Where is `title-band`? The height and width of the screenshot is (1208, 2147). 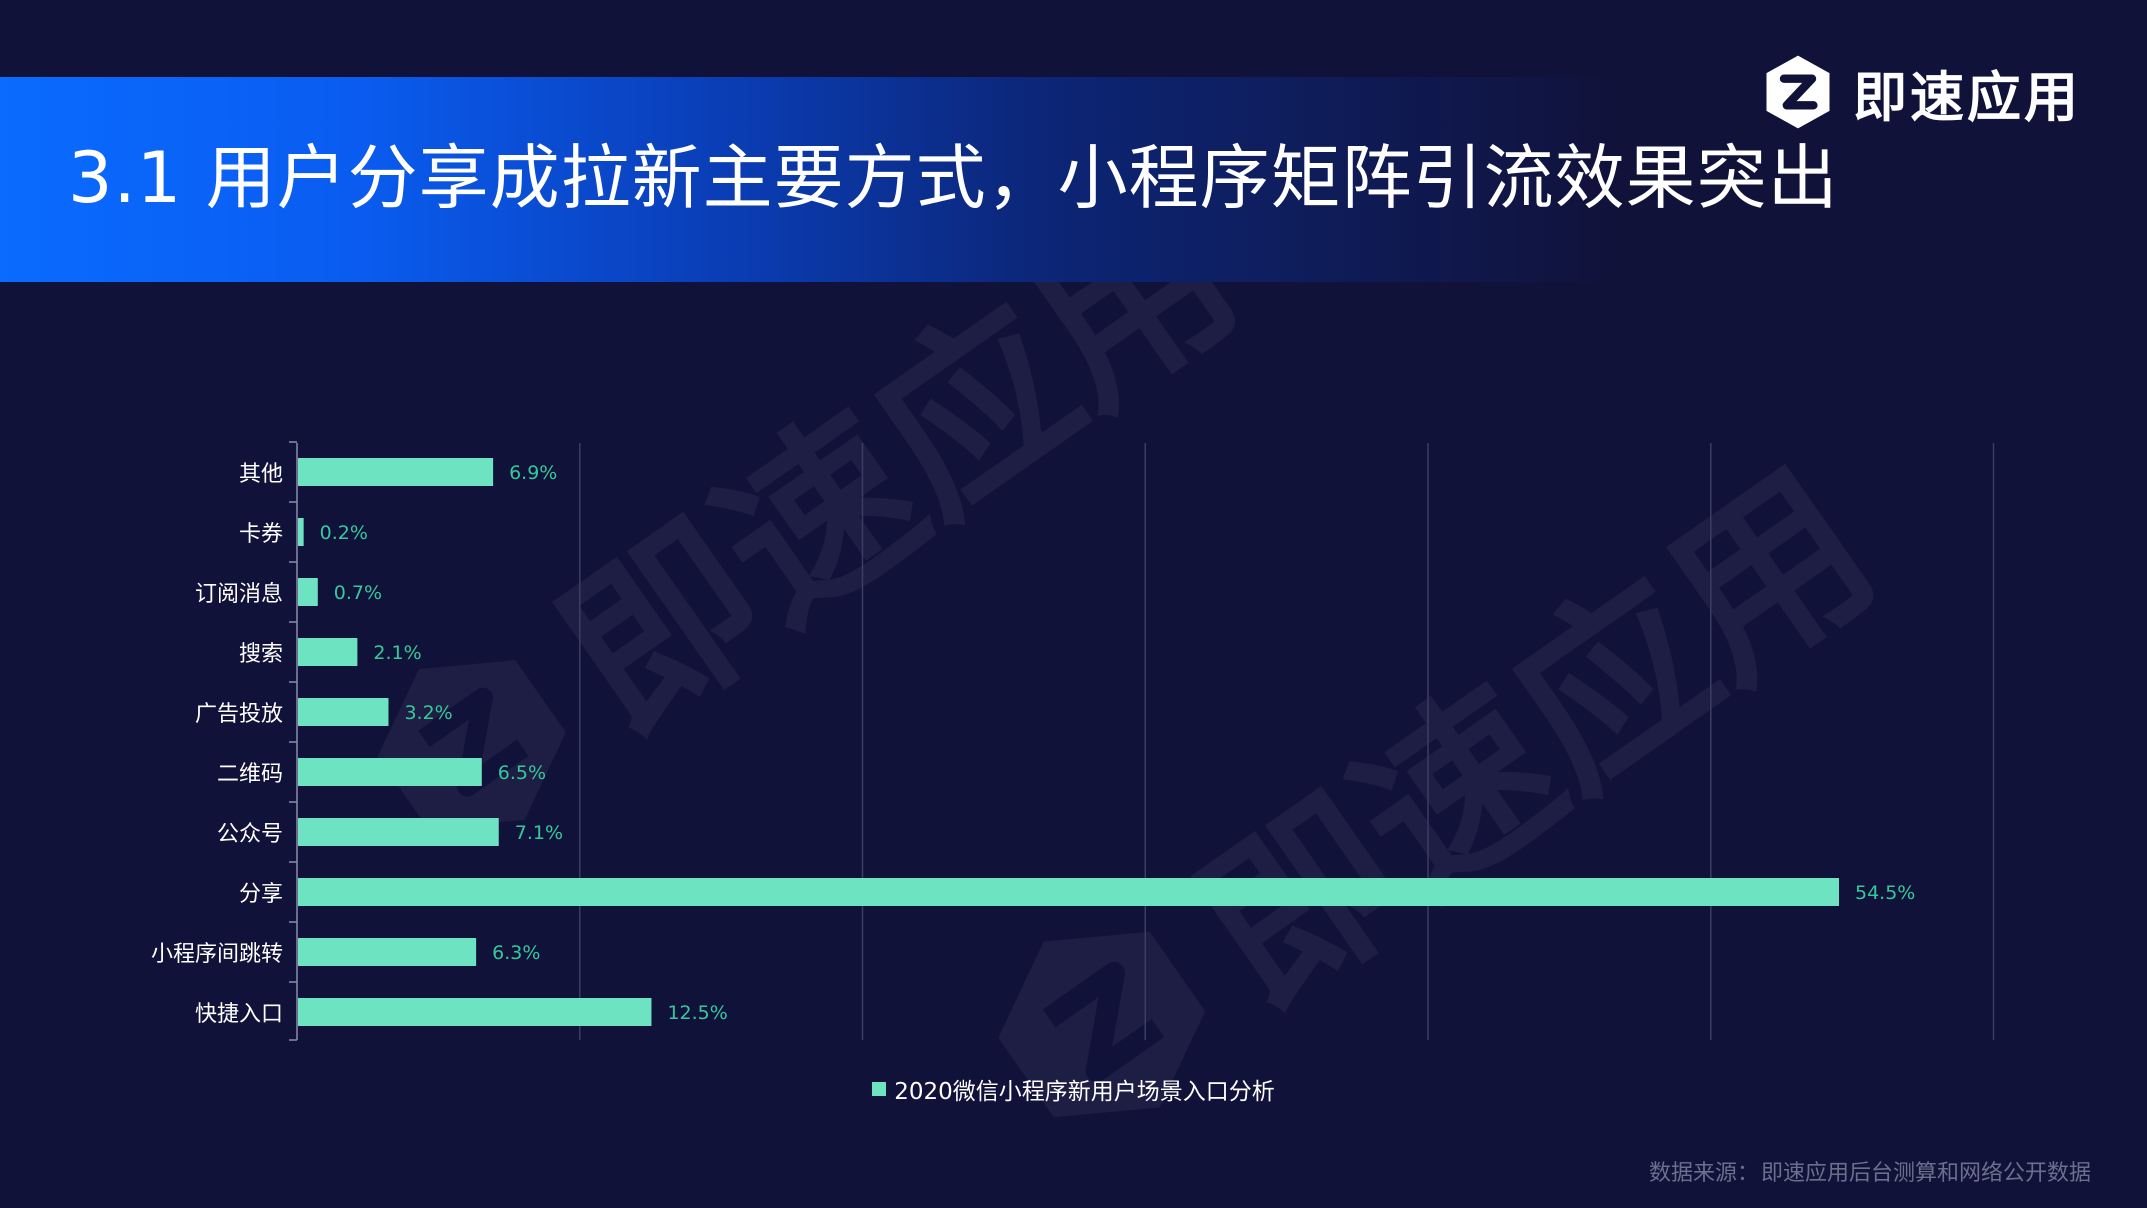 title-band is located at coordinates (810, 179).